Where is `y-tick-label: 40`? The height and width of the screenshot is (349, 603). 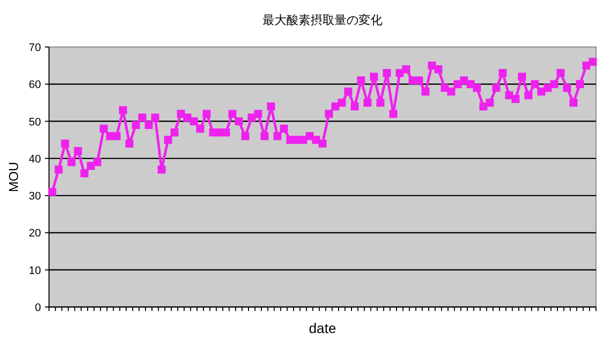
y-tick-label: 40 is located at coordinates (34, 159).